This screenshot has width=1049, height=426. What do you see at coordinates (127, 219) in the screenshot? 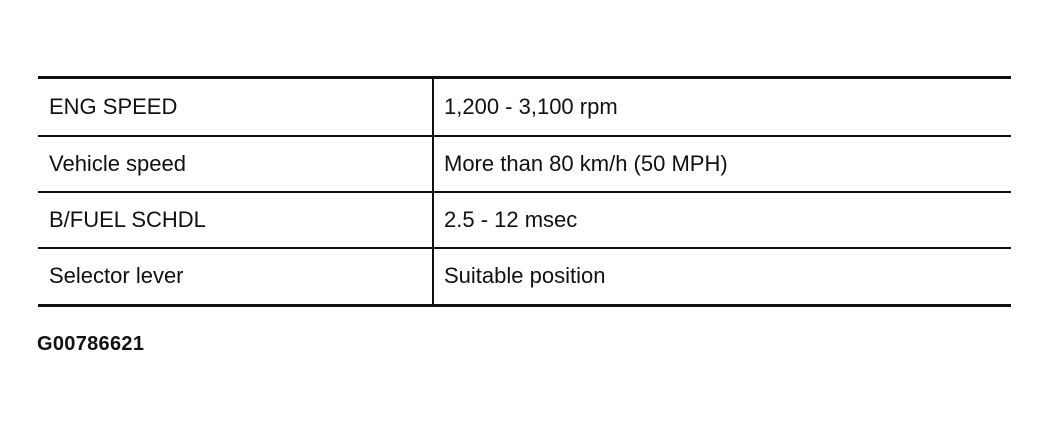
I see `item-cell: B/FUEL SCHDL` at bounding box center [127, 219].